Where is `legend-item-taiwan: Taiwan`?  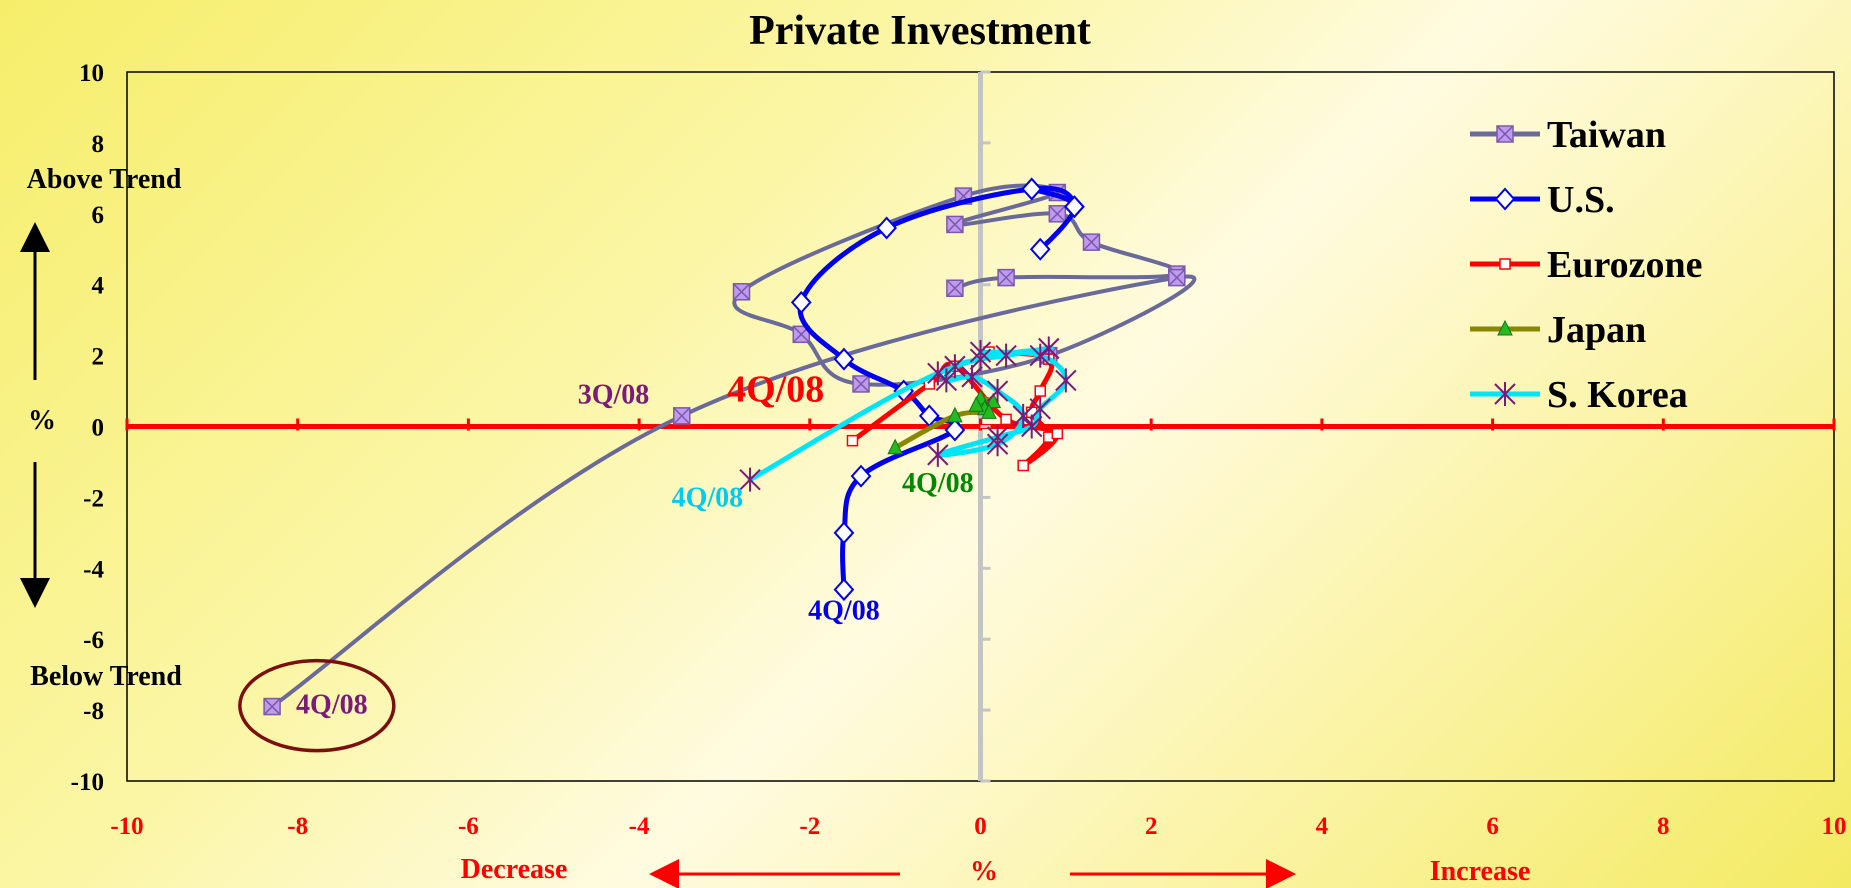 legend-item-taiwan: Taiwan is located at coordinates (1568, 135).